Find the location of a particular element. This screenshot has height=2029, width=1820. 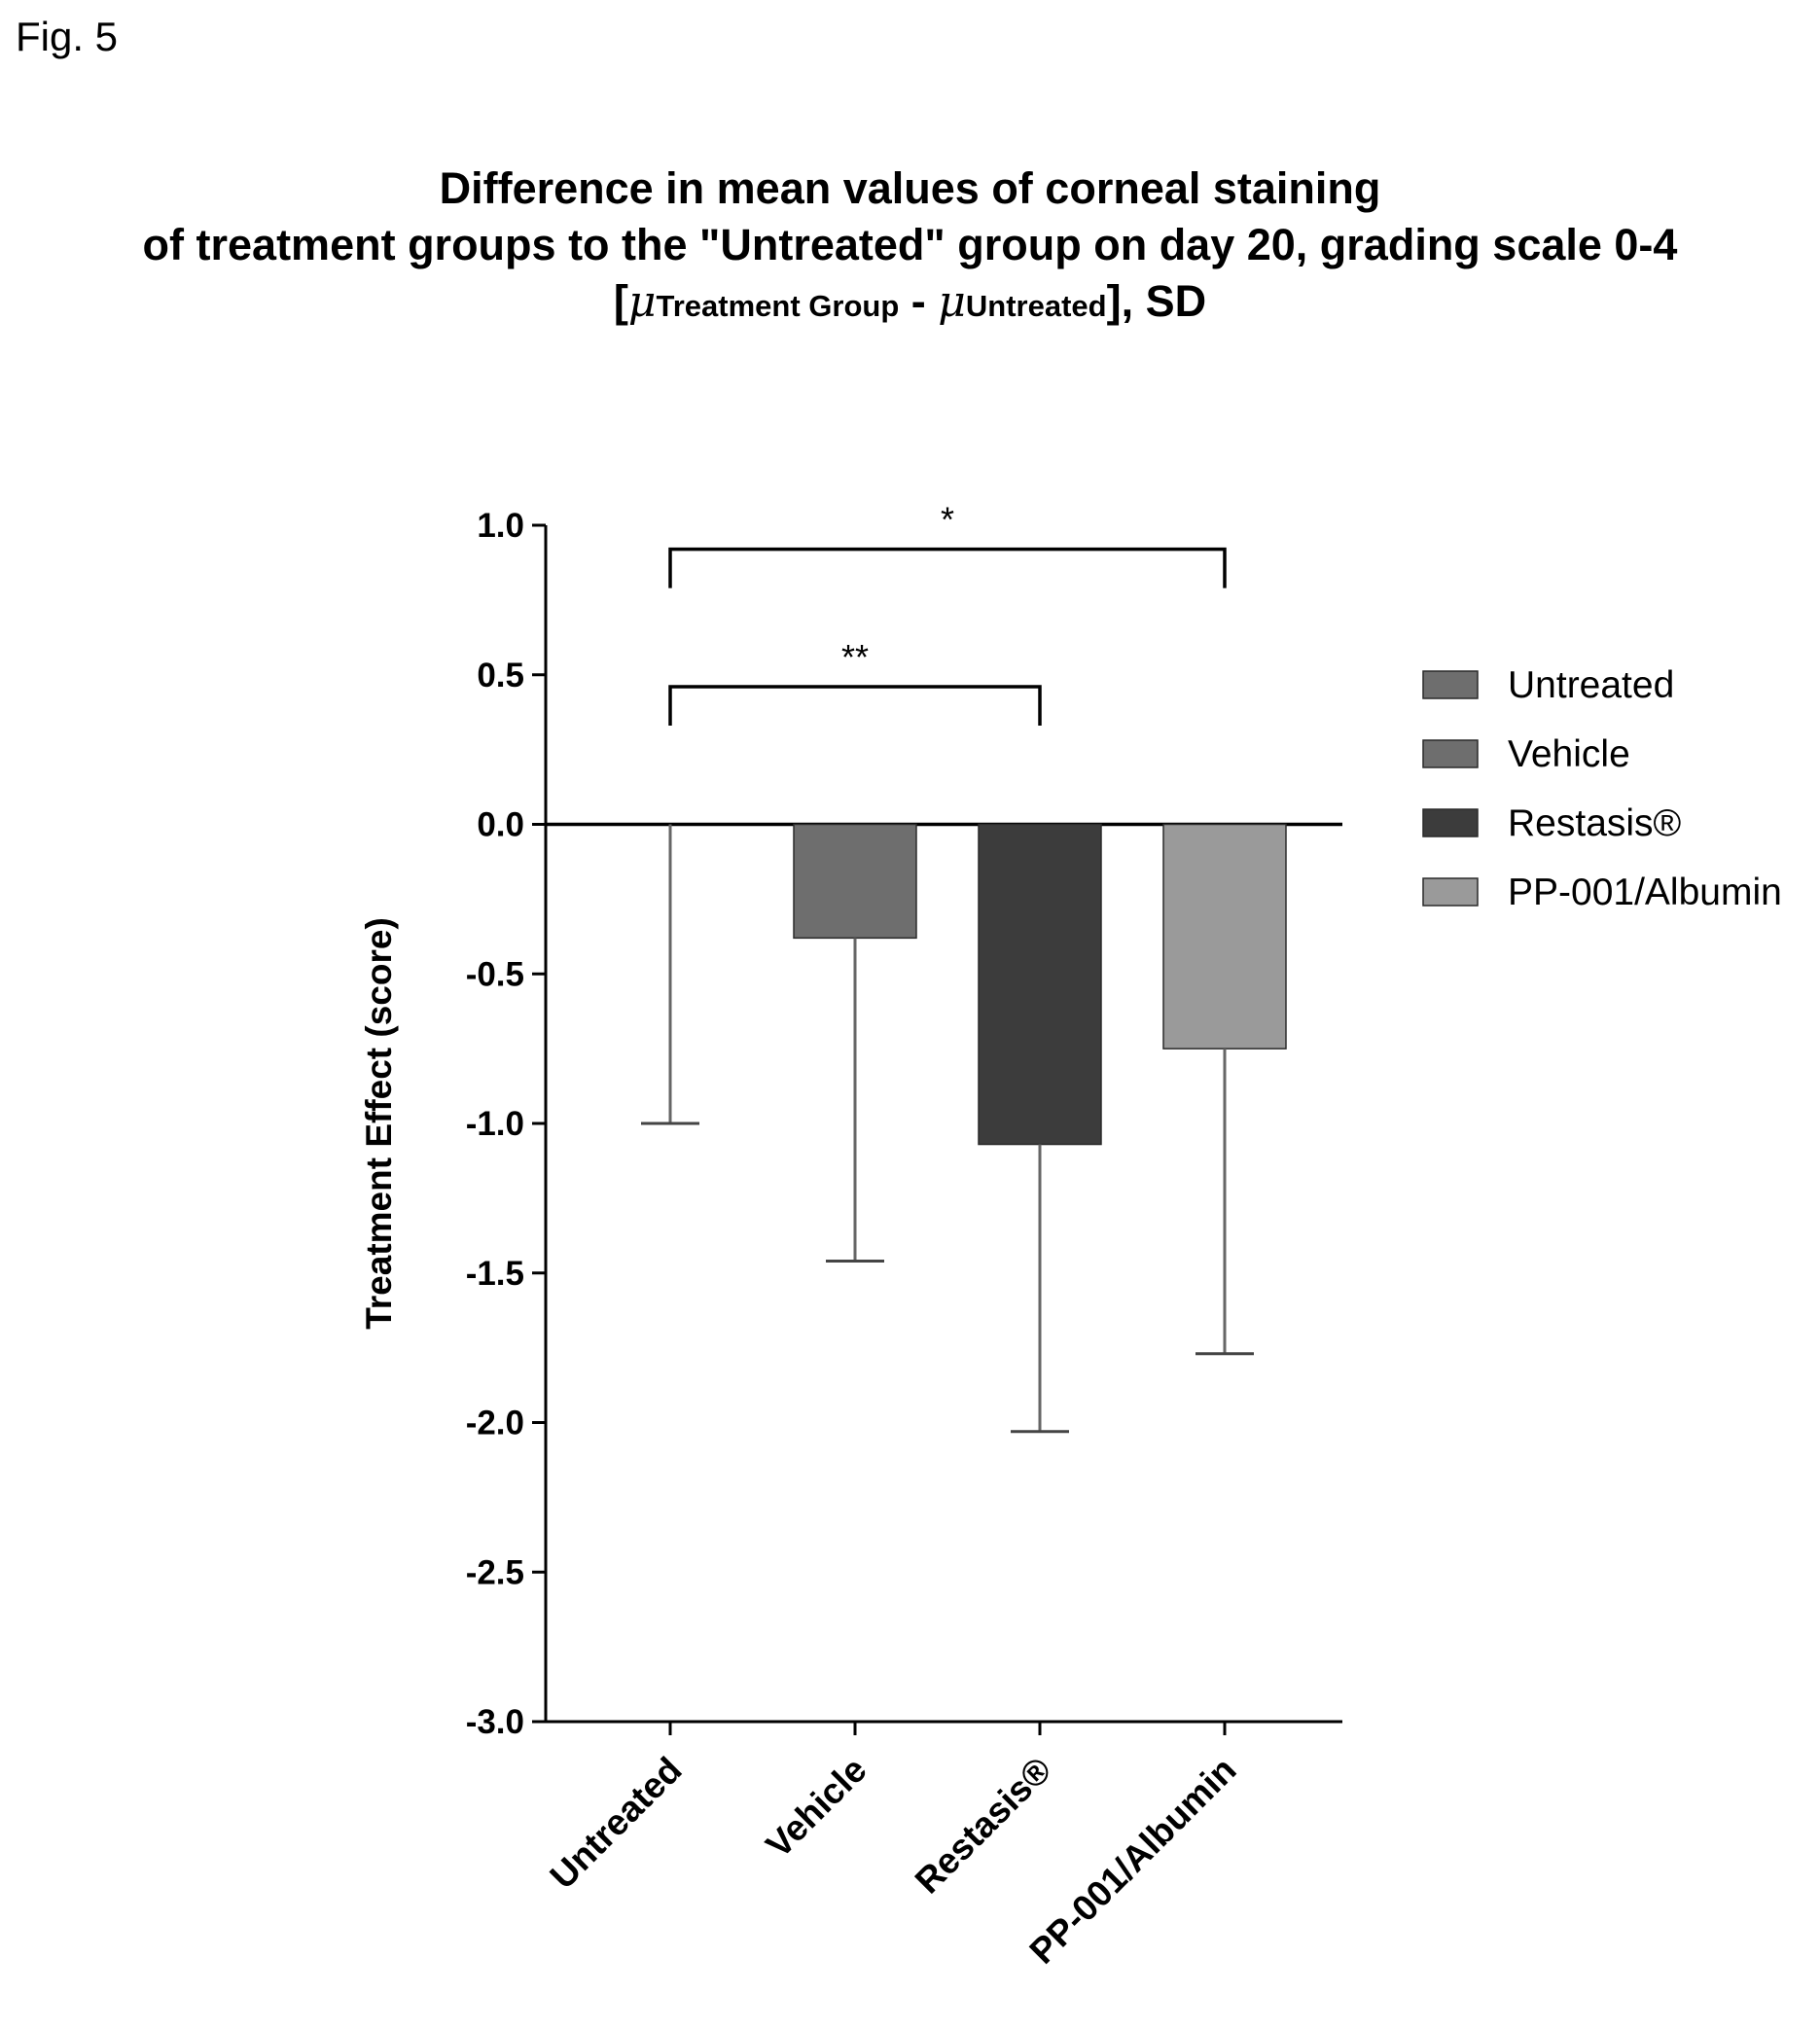

title-sub-untreated: Untreated is located at coordinates (1036, 306).